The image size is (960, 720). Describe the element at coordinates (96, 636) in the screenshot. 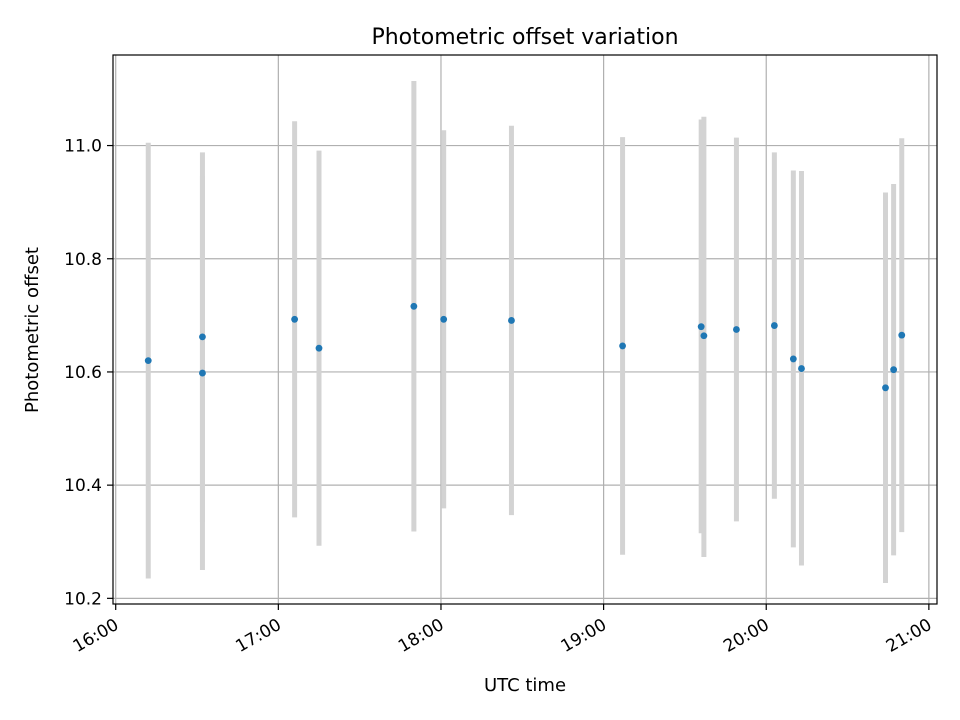

I see `x-tick-label: 16:00` at that location.